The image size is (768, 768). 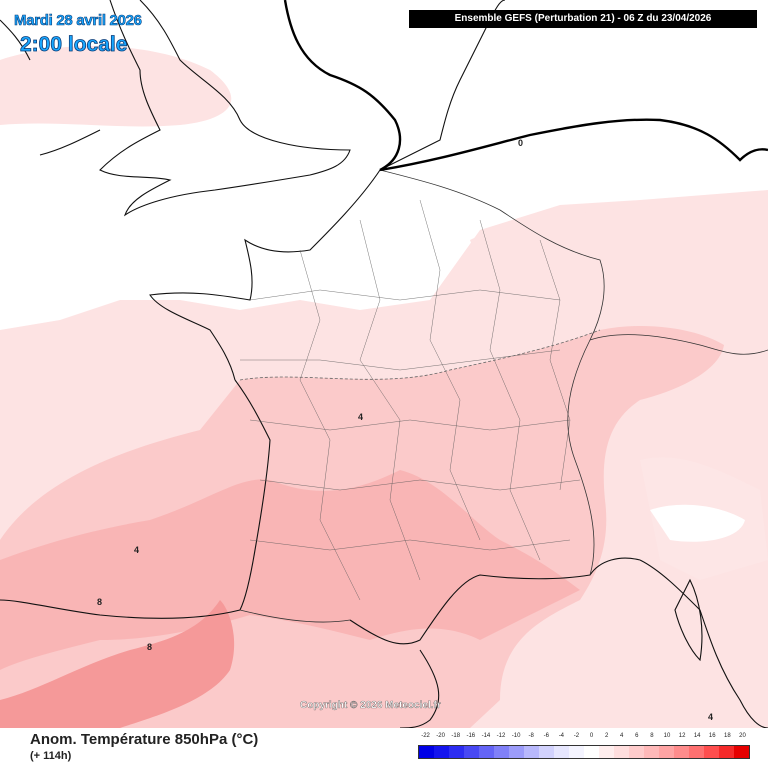 I want to click on border-france-switzerland-italy, so click(x=581, y=457).